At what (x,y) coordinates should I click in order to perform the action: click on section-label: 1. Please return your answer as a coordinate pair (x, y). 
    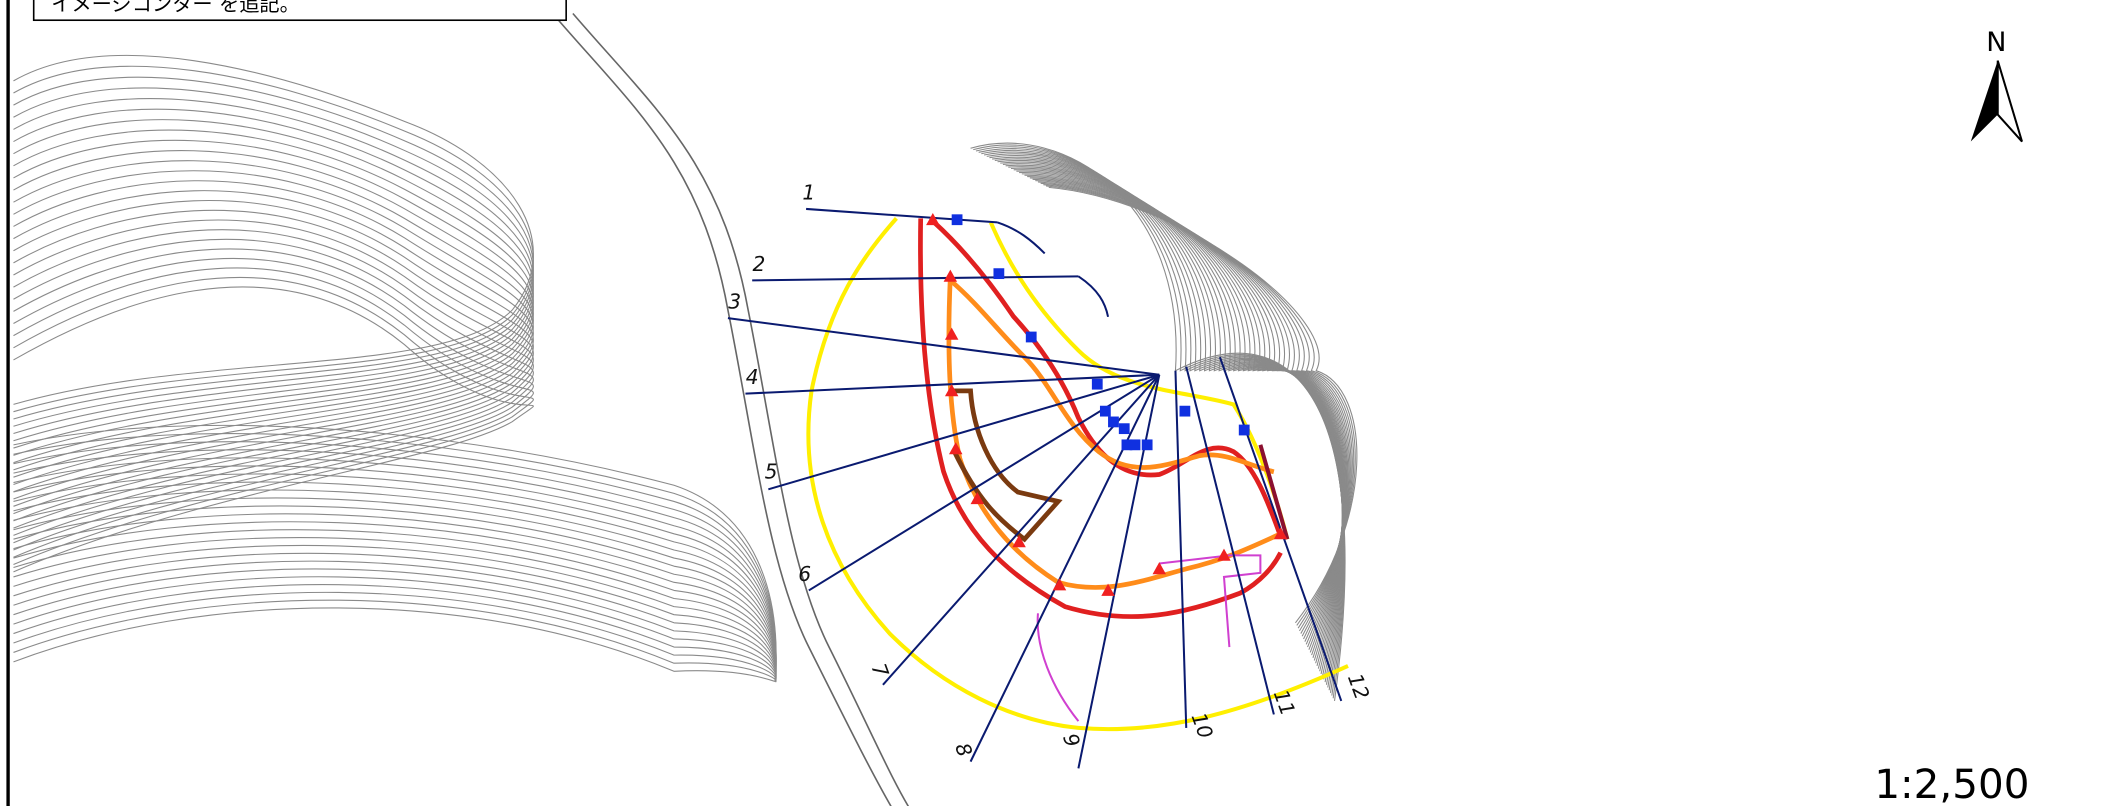
    Looking at the image, I should click on (808, 193).